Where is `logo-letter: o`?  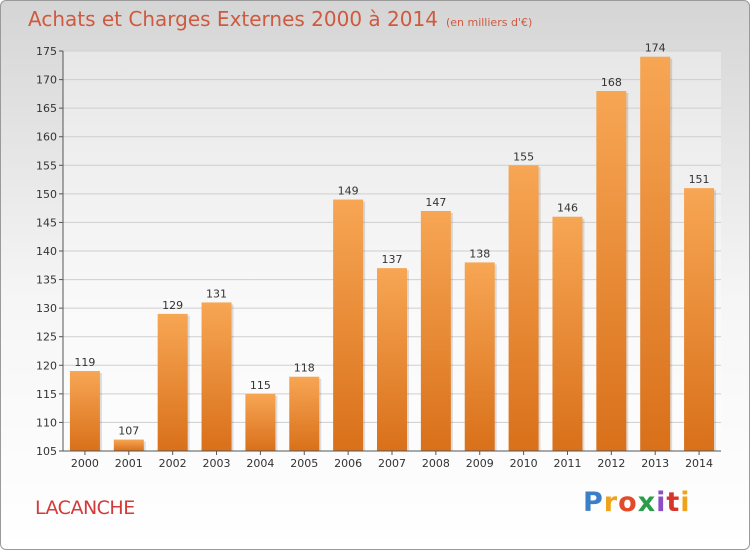
logo-letter: o is located at coordinates (628, 502).